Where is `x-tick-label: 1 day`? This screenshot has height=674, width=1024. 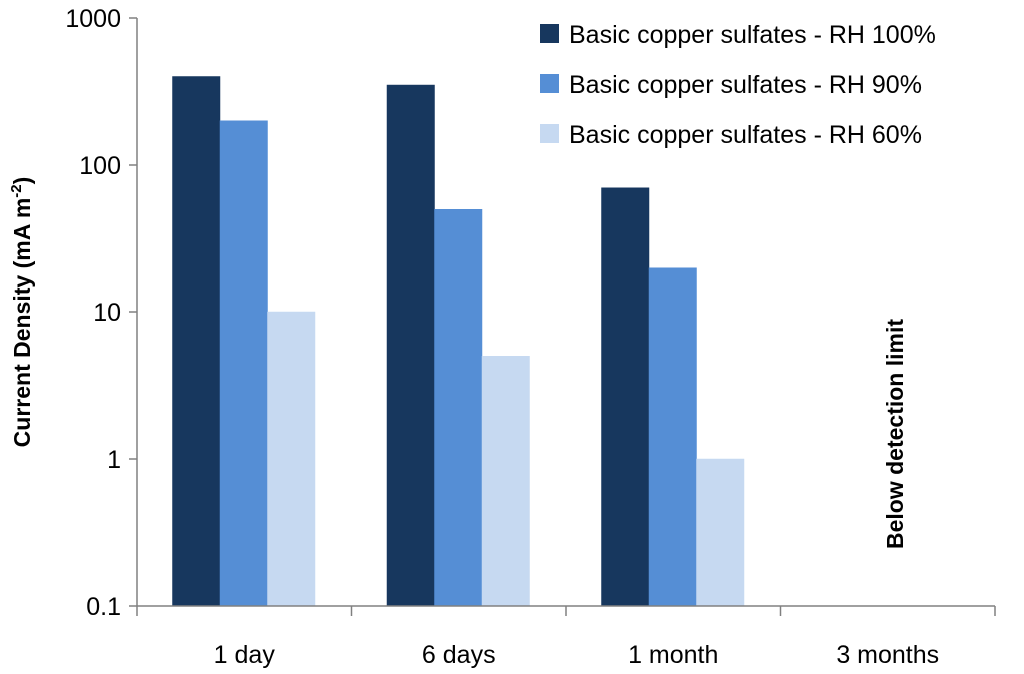
x-tick-label: 1 day is located at coordinates (245, 655).